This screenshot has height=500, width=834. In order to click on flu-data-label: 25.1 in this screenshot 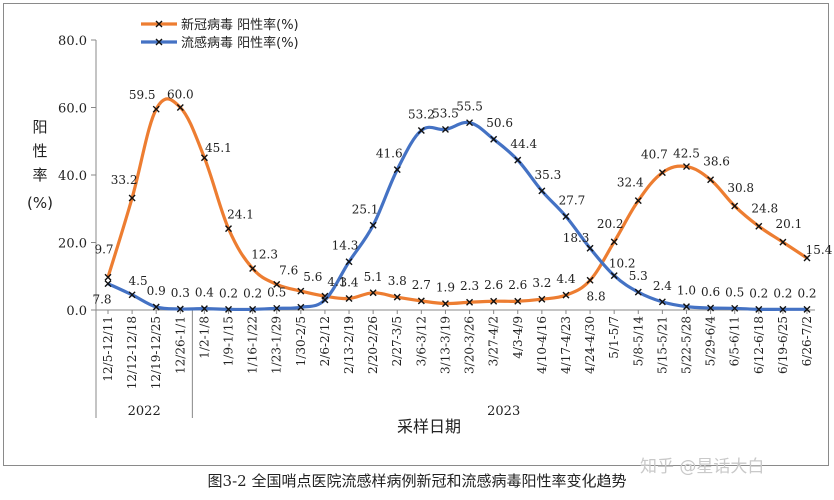, I will do `click(365, 209)`.